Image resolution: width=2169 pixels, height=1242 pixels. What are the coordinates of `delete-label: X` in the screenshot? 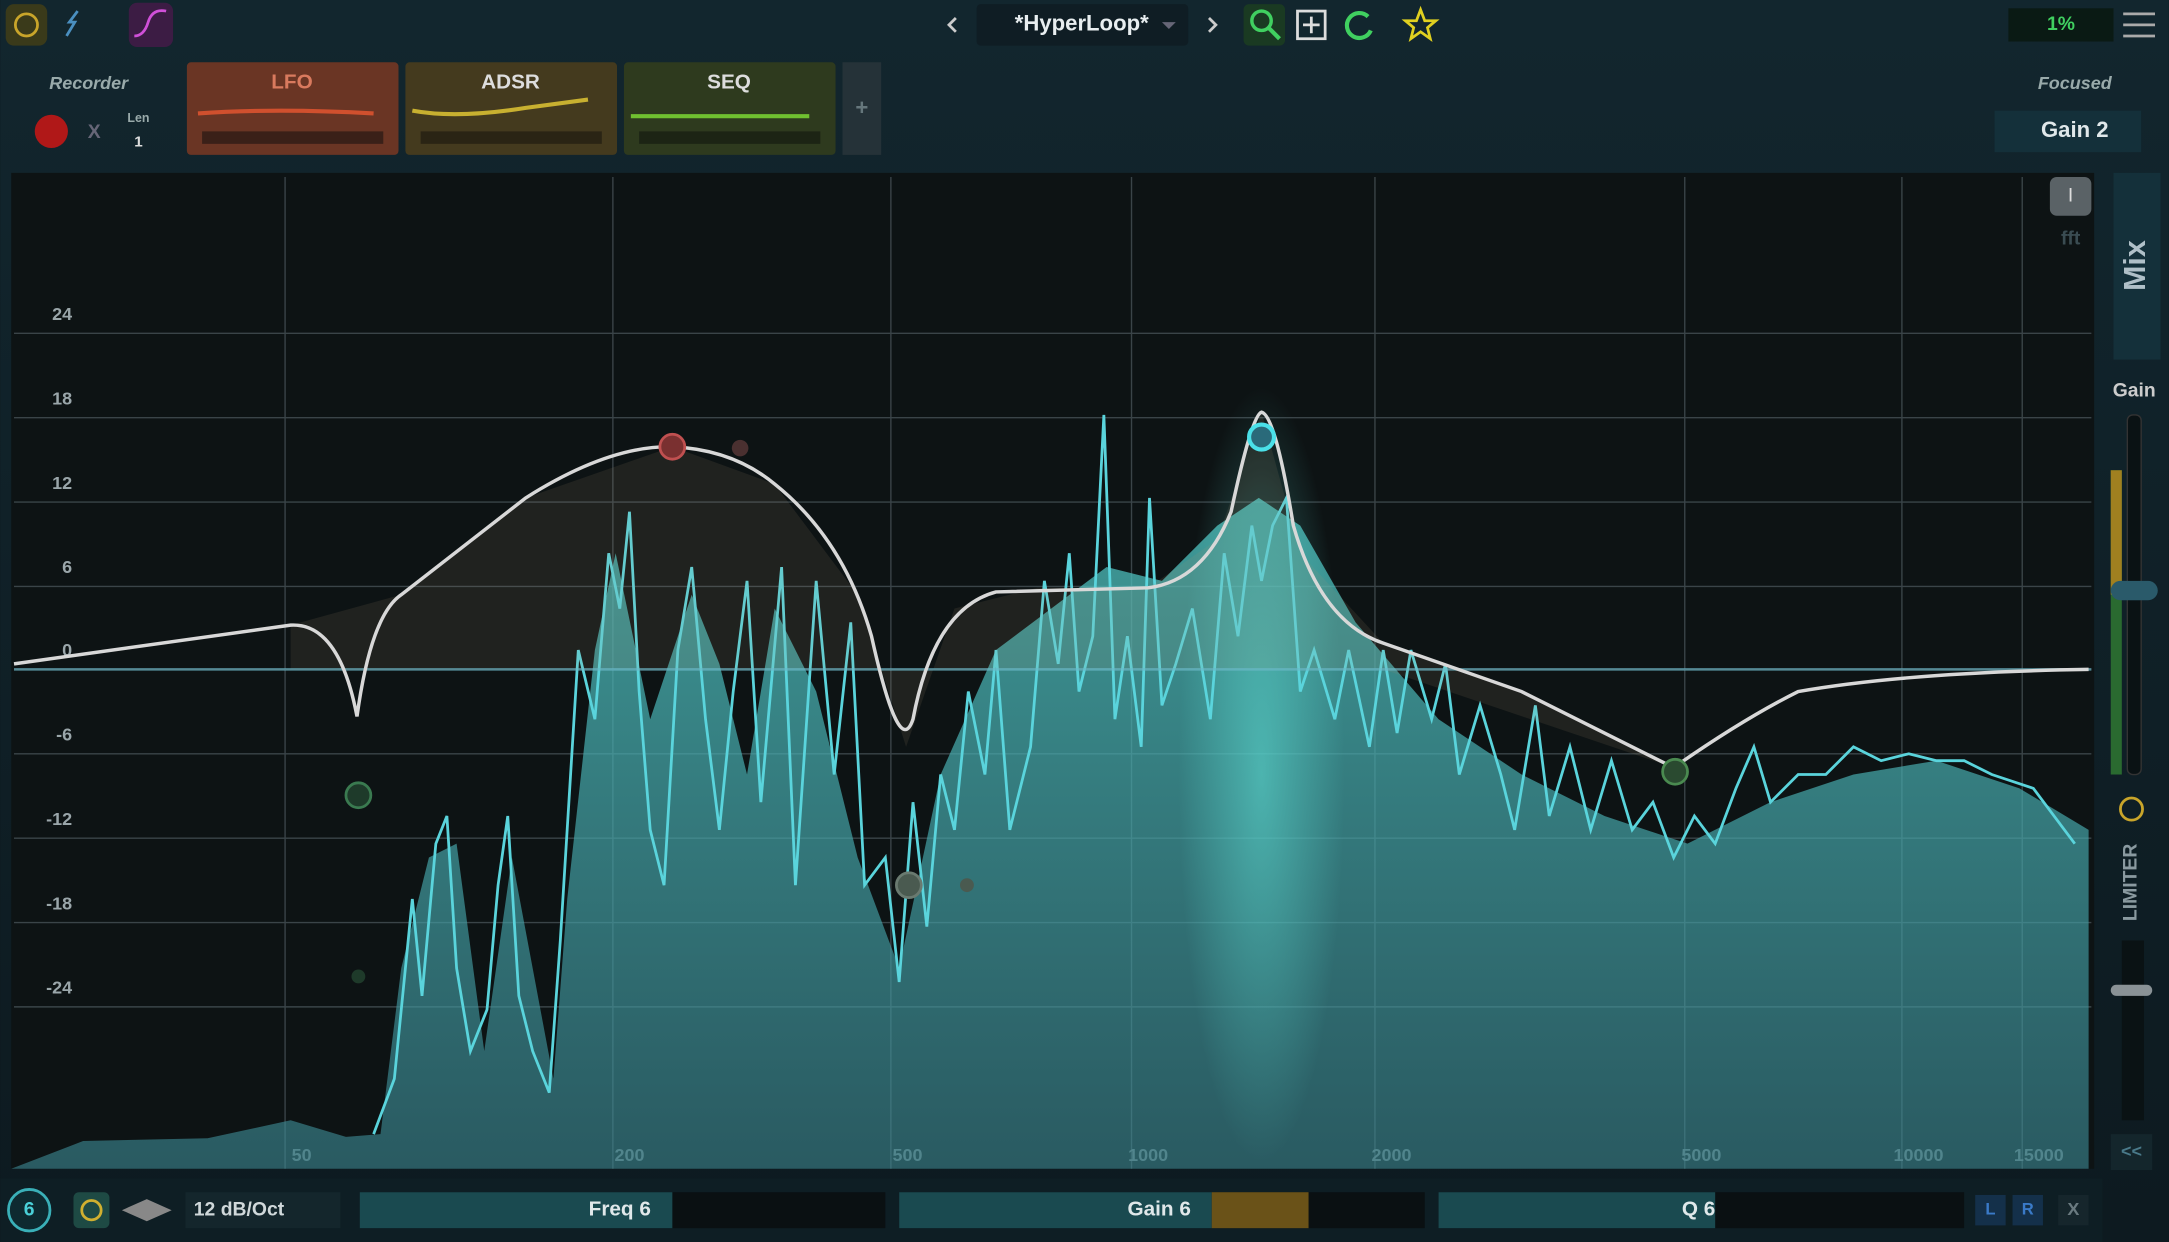 It's located at (2073, 1209).